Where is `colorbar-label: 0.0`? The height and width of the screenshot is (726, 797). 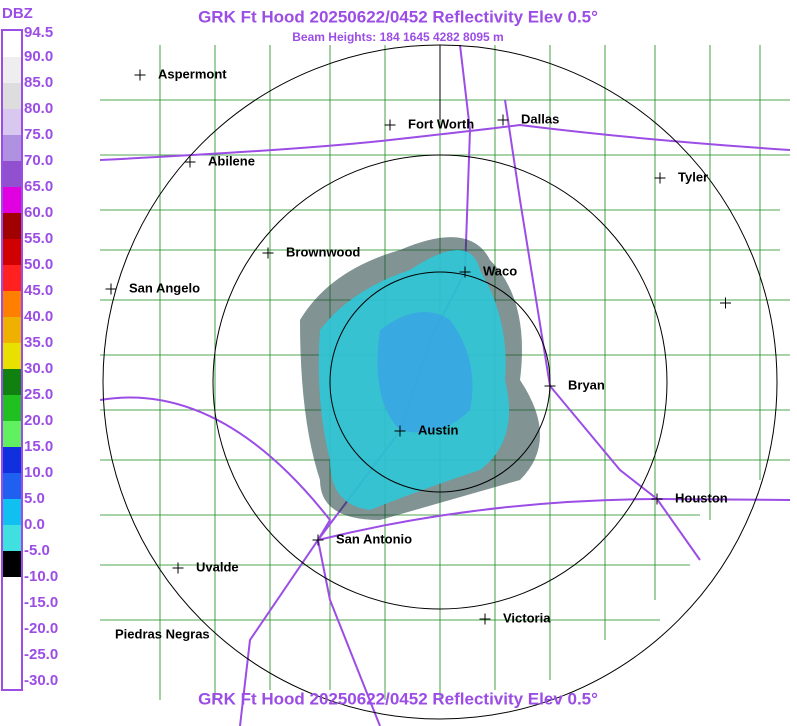
colorbar-label: 0.0 is located at coordinates (34, 524).